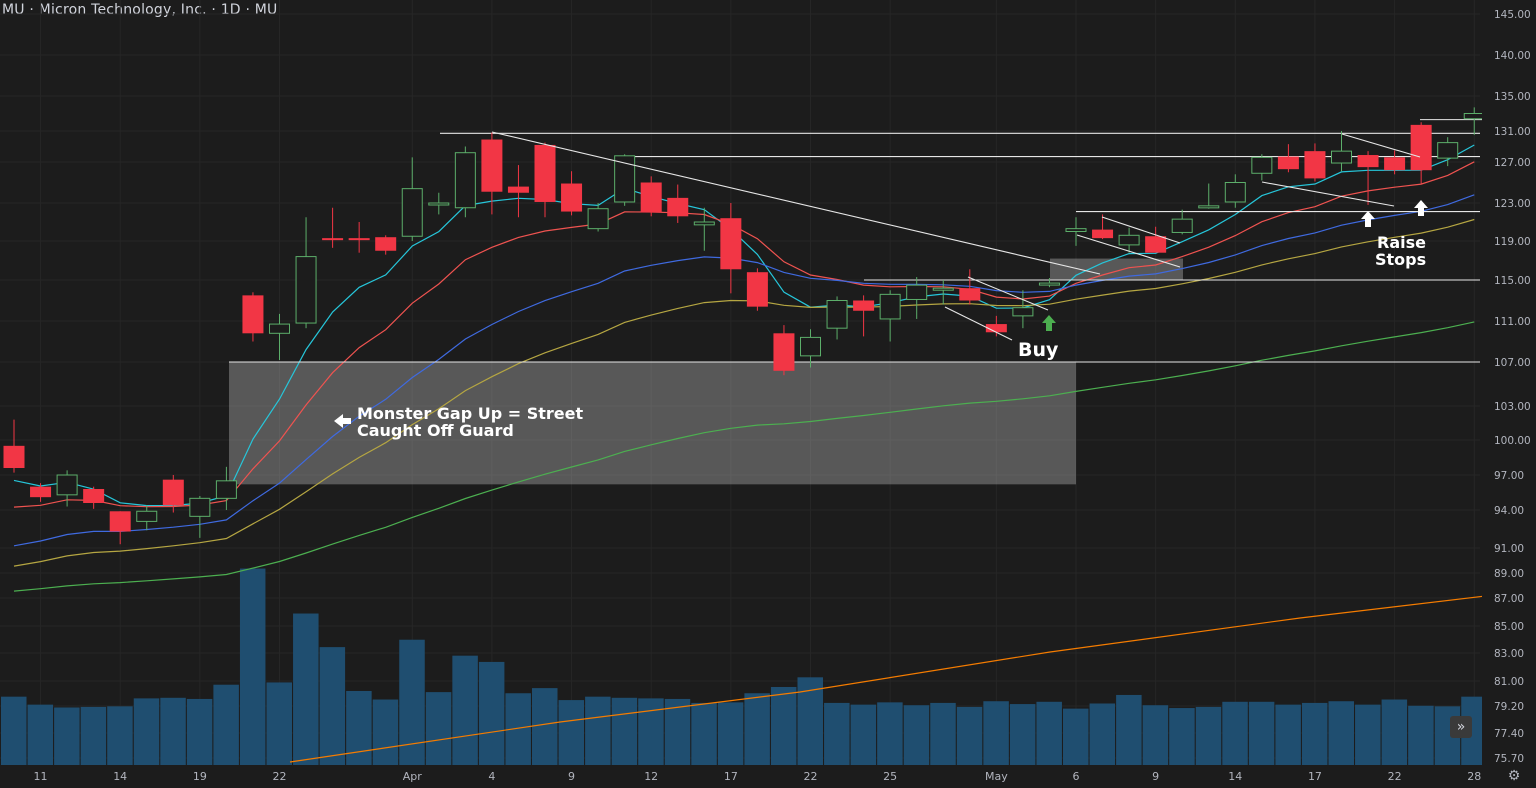 The image size is (1536, 788). Describe the element at coordinates (1509, 627) in the screenshot. I see `price-tick-label: 85.00` at that location.